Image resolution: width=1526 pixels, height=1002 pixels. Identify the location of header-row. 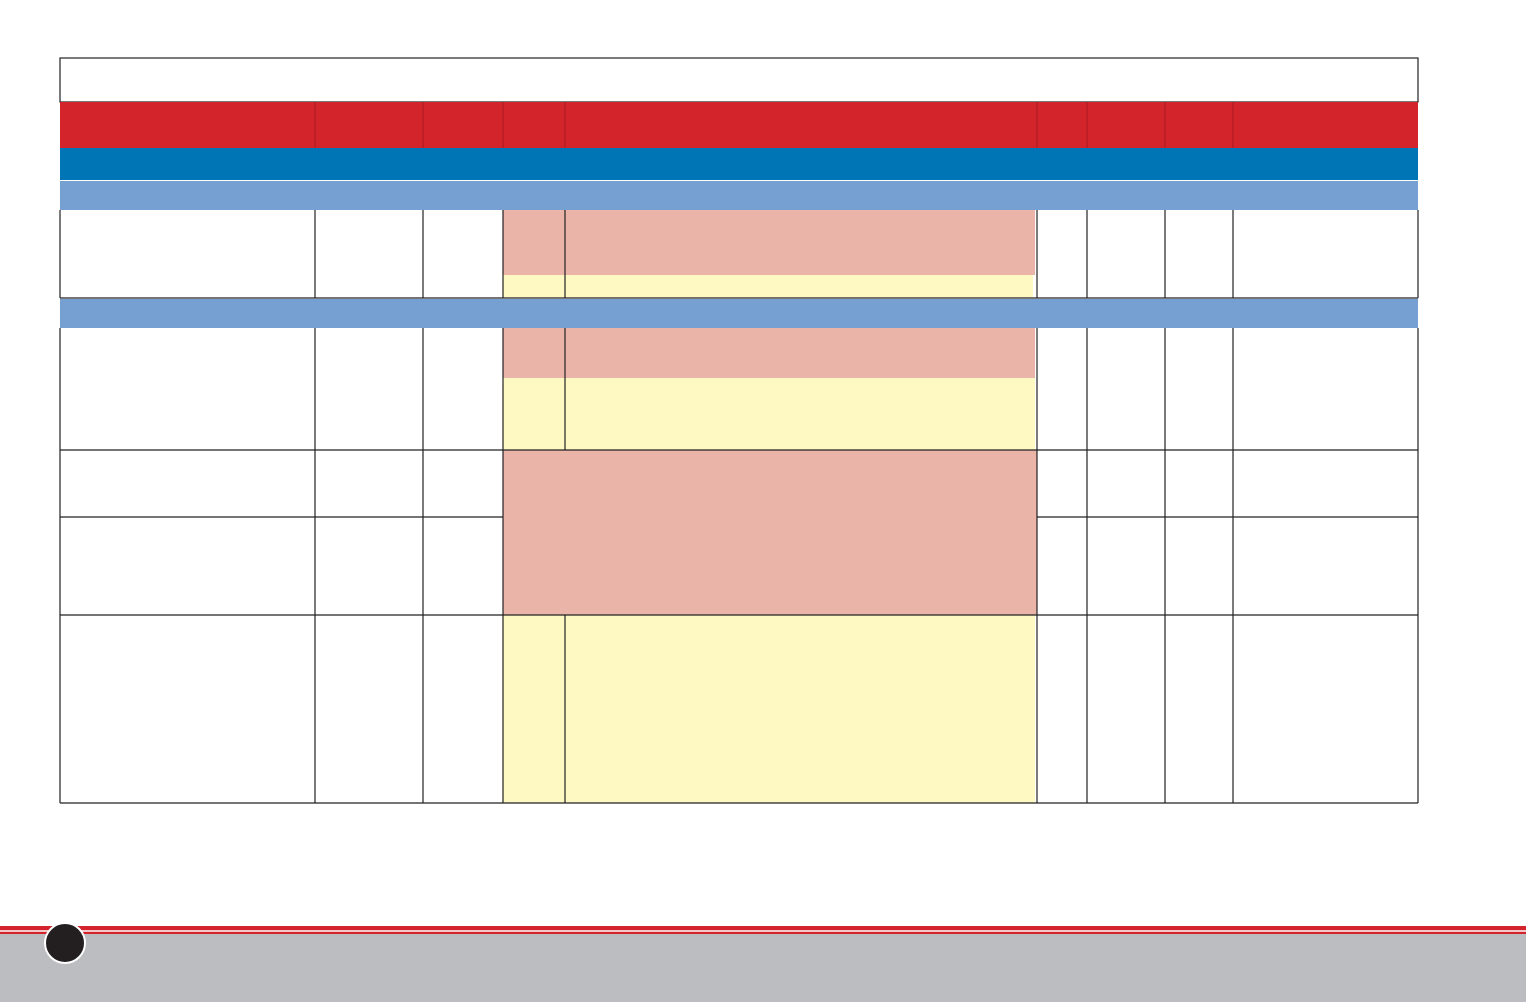
(739, 125).